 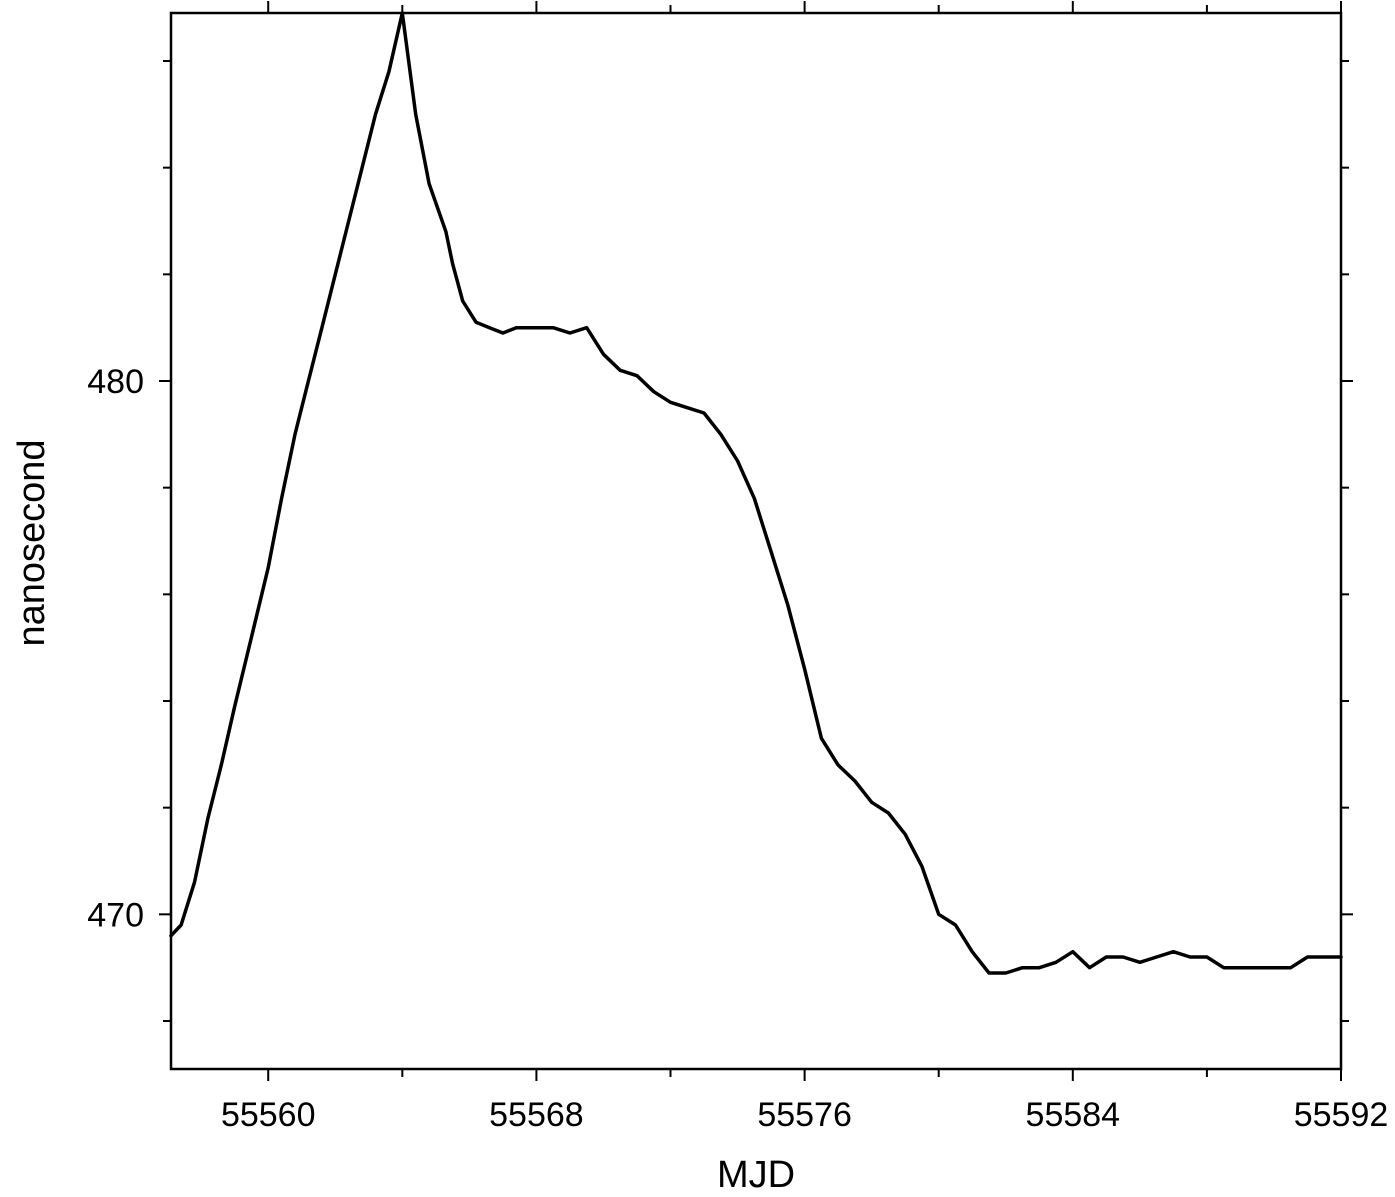 I want to click on x-tick-label: 55592, so click(x=1341, y=1115).